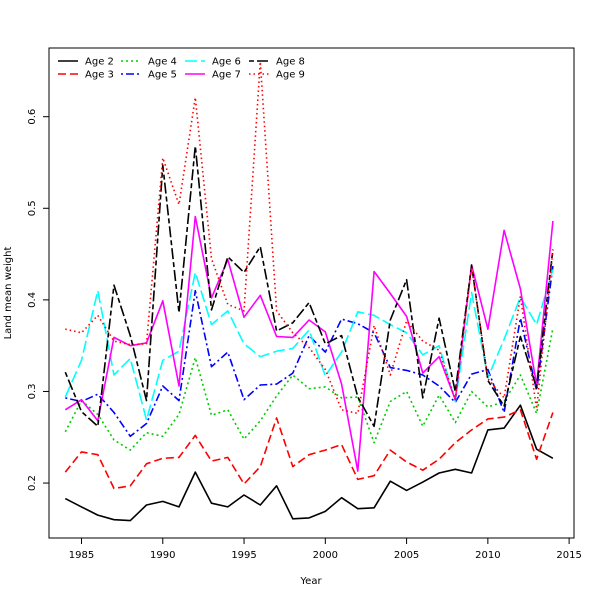  What do you see at coordinates (8, 293) in the screenshot?
I see `y-axis-label: Land mean weight` at bounding box center [8, 293].